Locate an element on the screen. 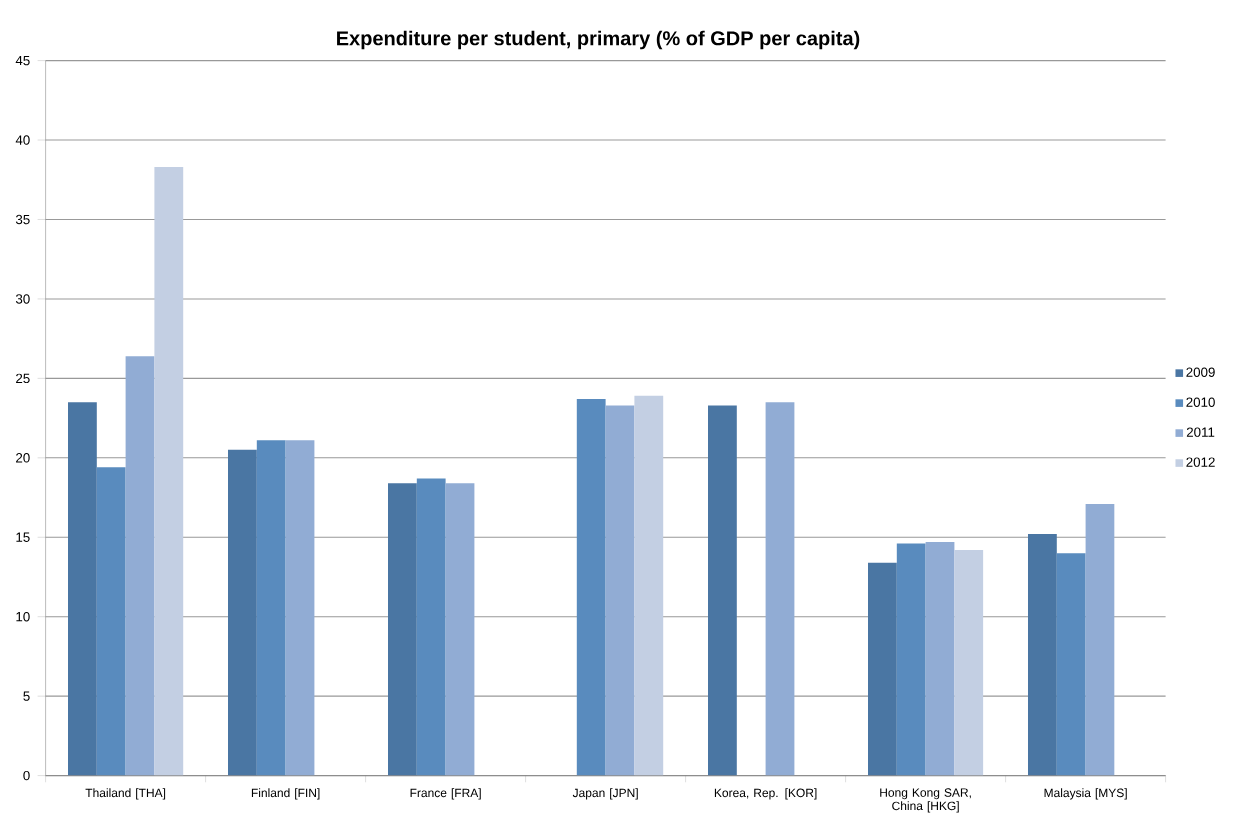  y-tick-label: 15 is located at coordinates (23, 537).